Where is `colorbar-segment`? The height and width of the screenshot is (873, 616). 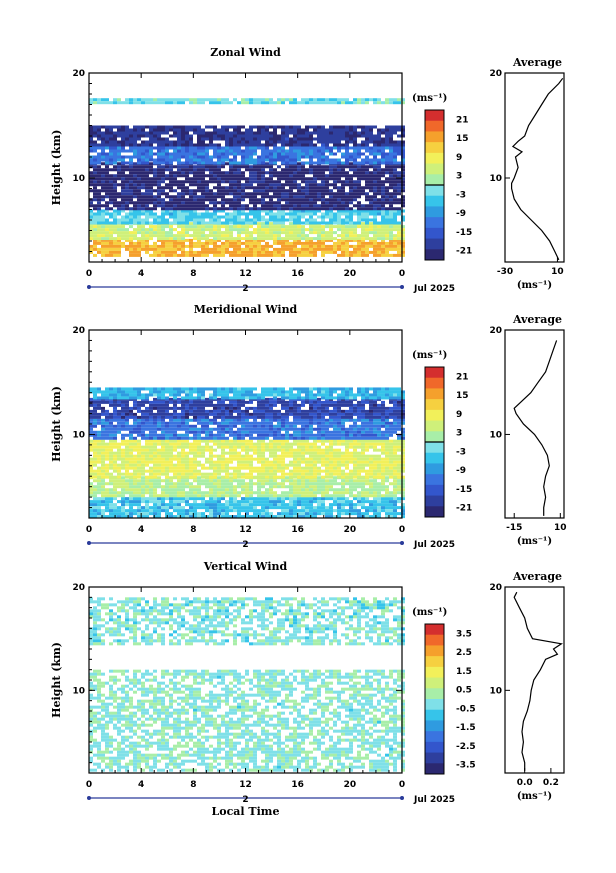 colorbar-segment is located at coordinates (434, 233).